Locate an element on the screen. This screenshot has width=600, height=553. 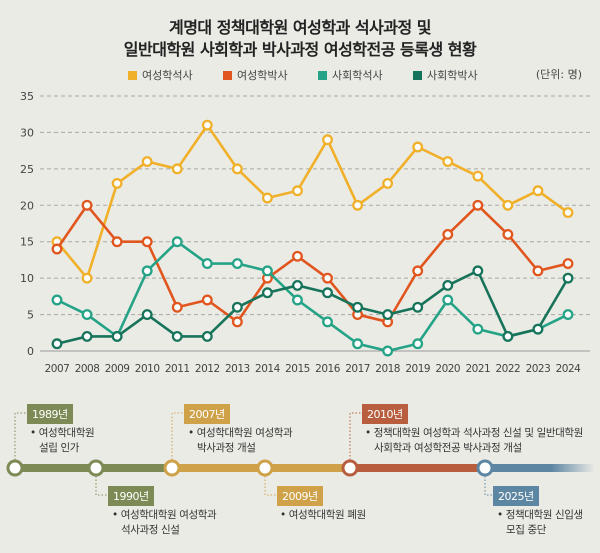
x-tick-label: 2018 is located at coordinates (387, 369).